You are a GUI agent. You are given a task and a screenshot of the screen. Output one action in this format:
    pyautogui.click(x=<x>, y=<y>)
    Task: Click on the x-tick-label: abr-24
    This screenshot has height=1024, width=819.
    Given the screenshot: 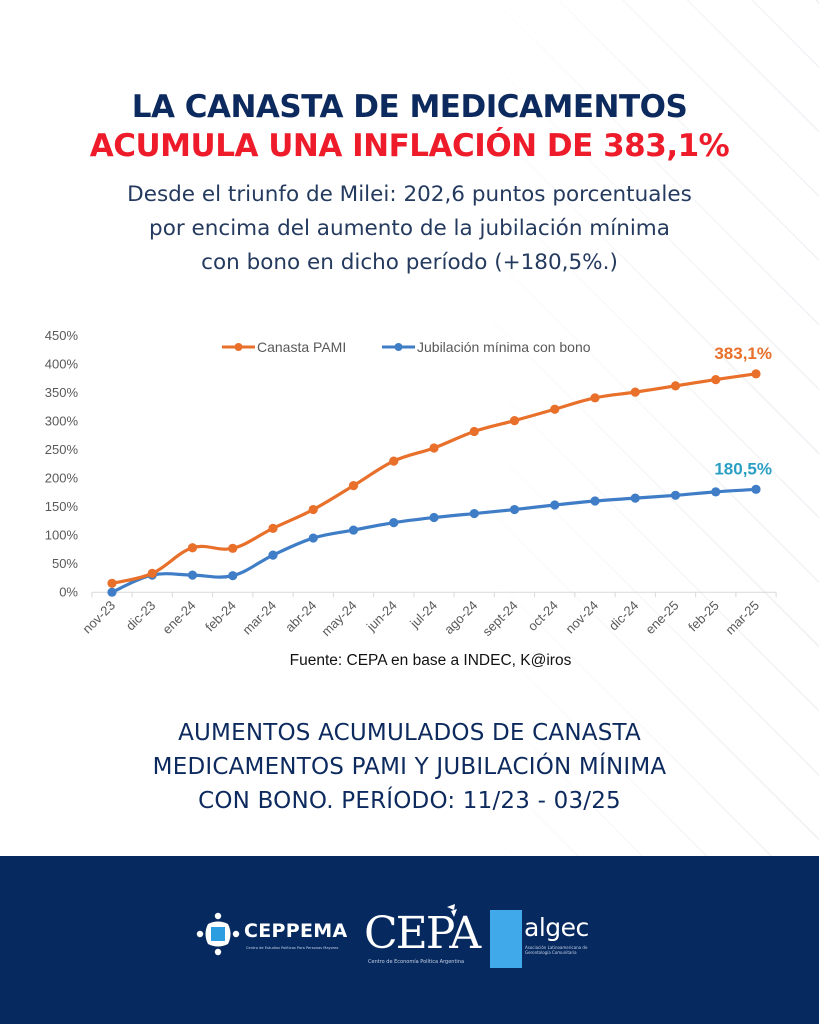 What is the action you would take?
    pyautogui.click(x=300, y=616)
    